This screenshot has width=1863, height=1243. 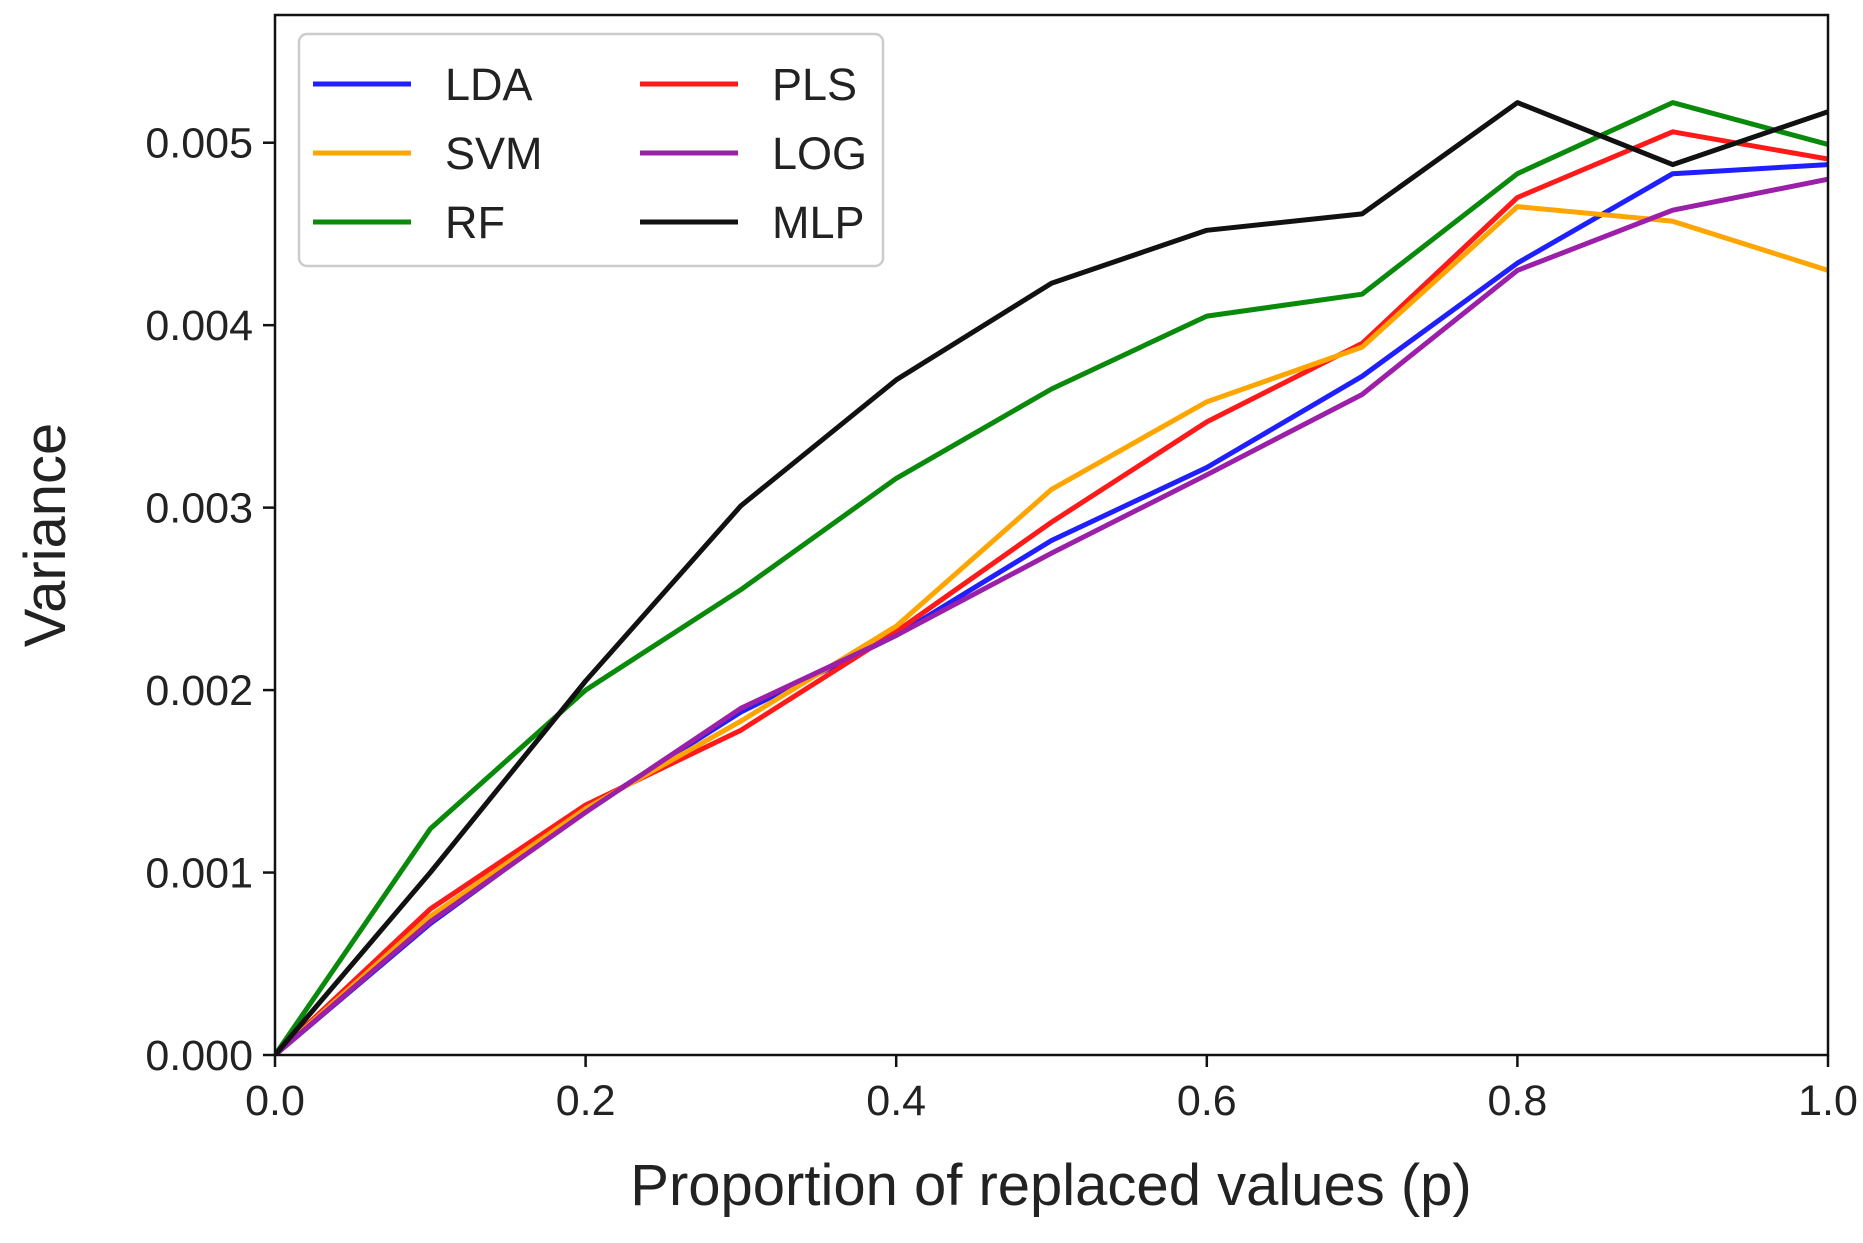 What do you see at coordinates (1050, 1185) in the screenshot?
I see `x-axis-title: Proportion of replaced values (p)` at bounding box center [1050, 1185].